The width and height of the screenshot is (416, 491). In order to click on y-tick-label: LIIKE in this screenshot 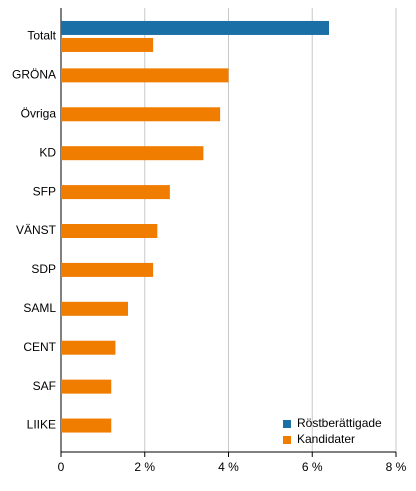, I will do `click(41, 425)`.